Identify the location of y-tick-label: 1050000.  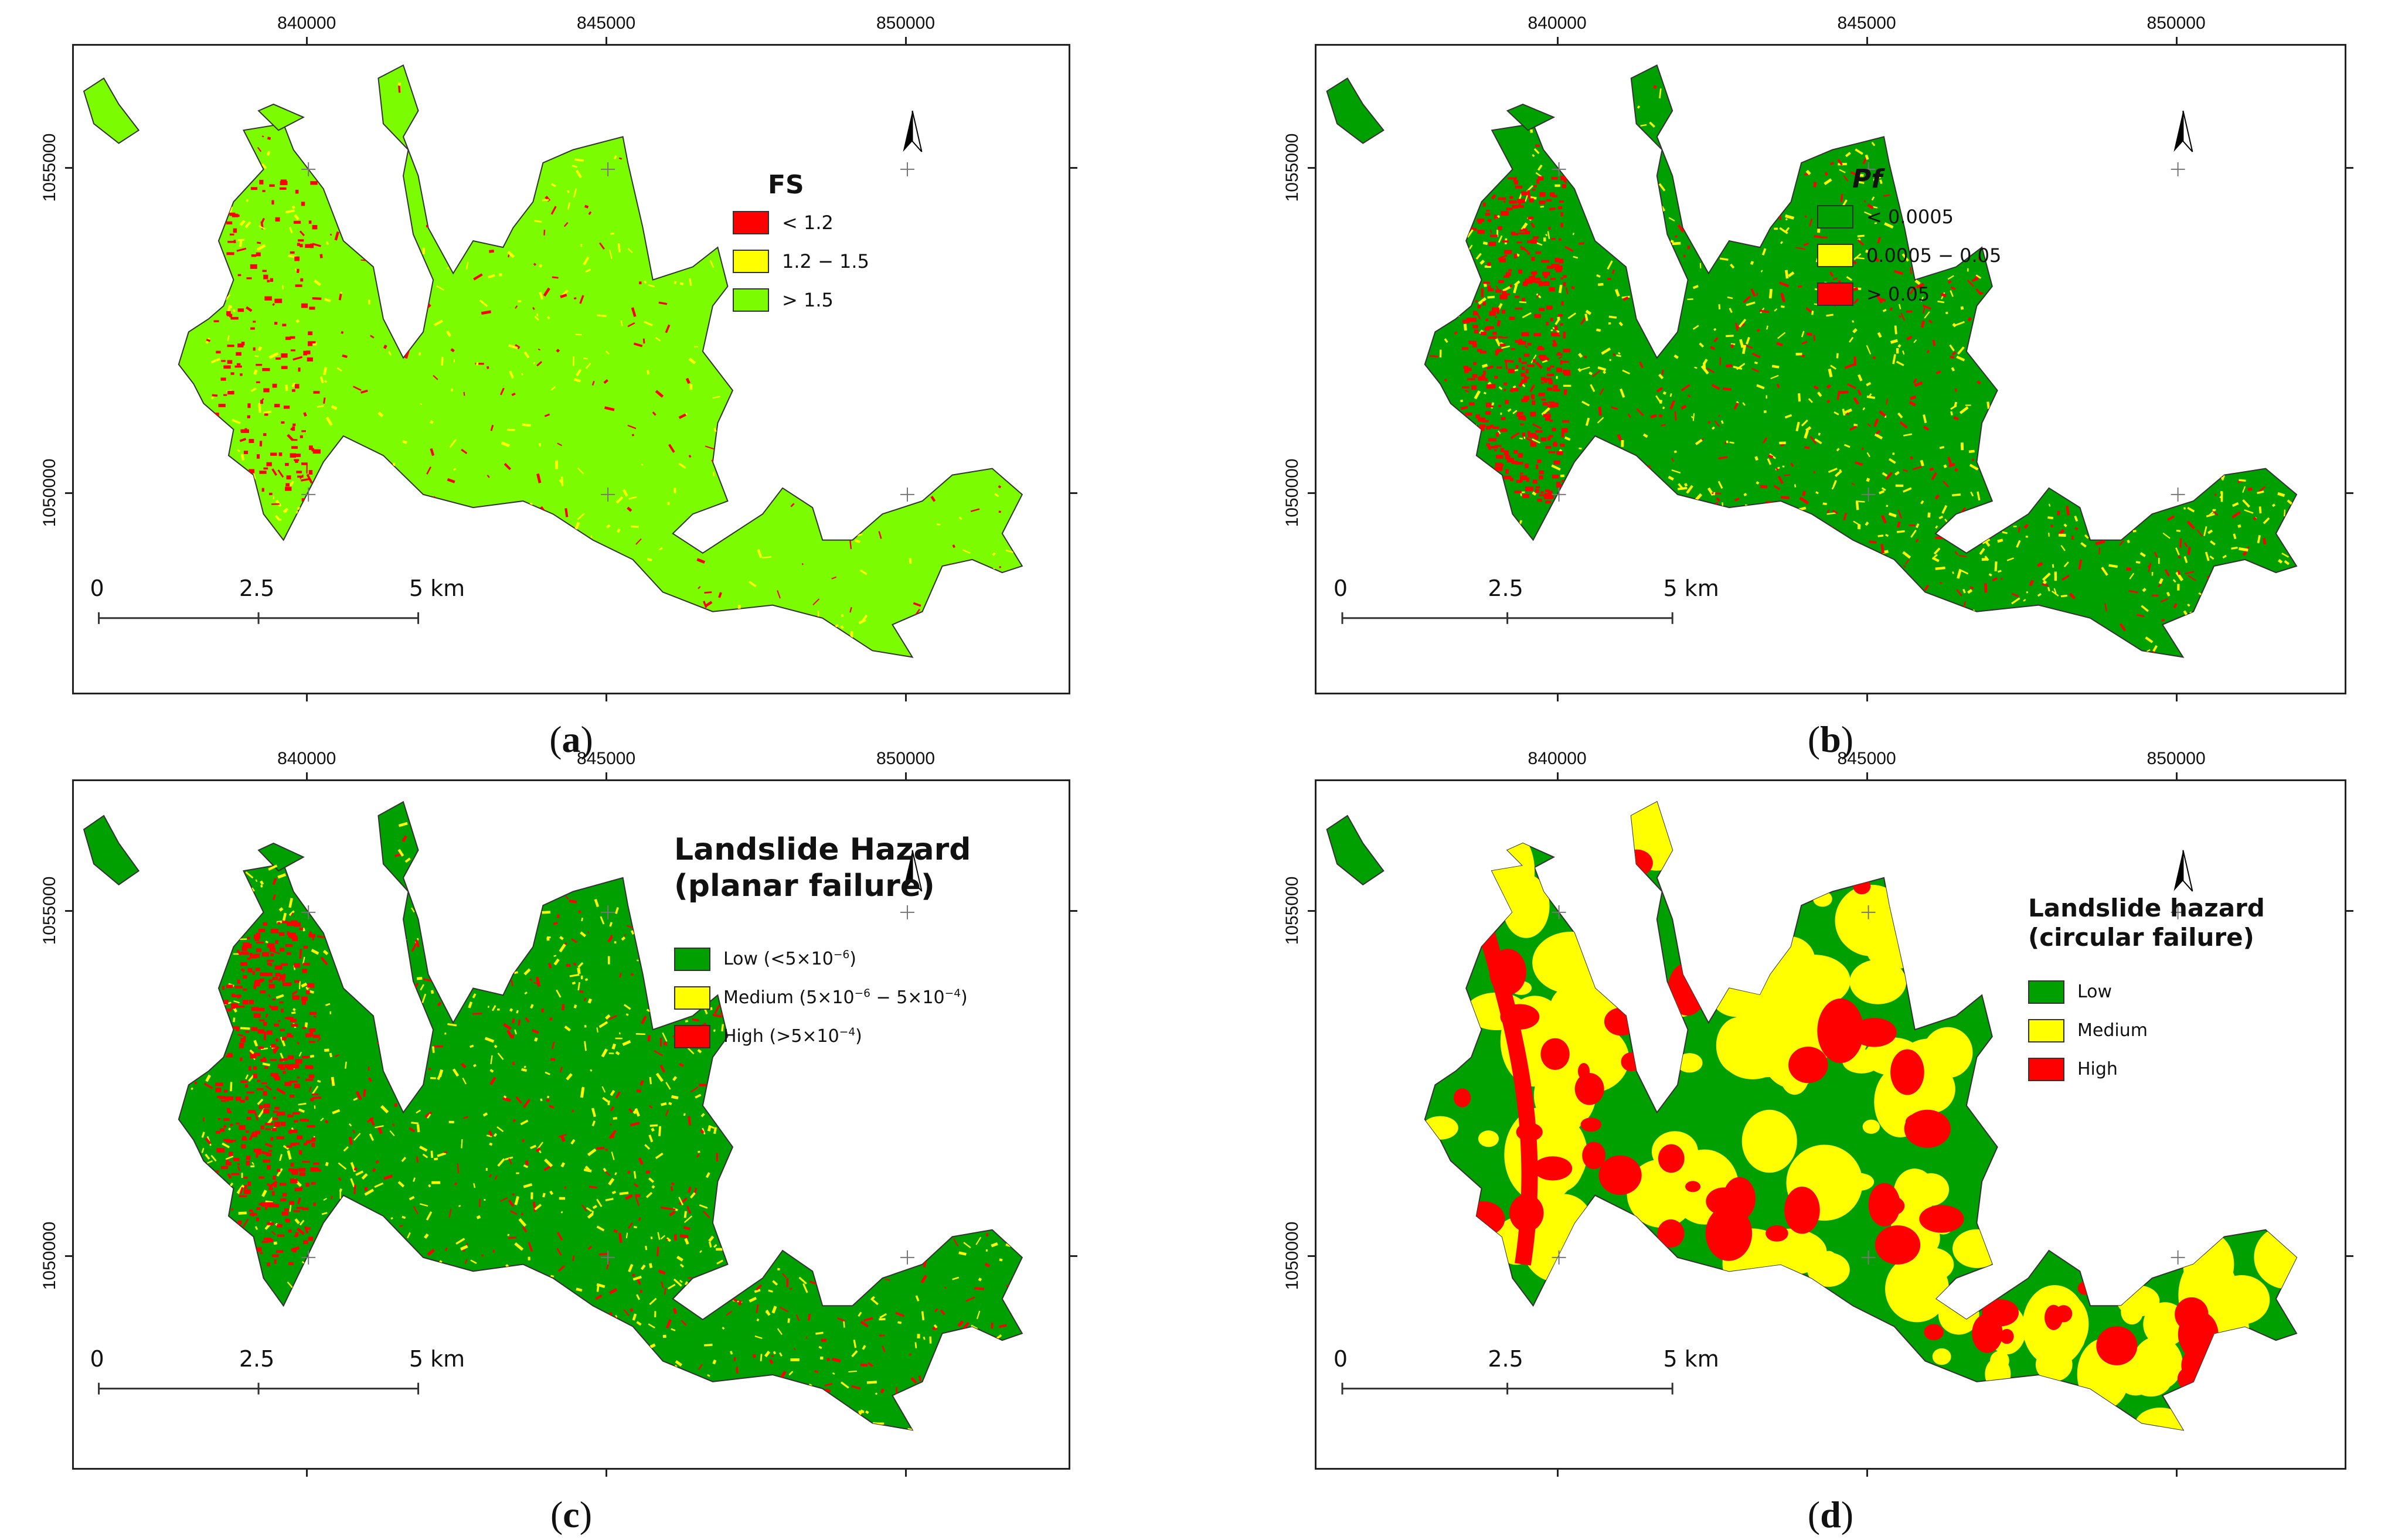
(1292, 492).